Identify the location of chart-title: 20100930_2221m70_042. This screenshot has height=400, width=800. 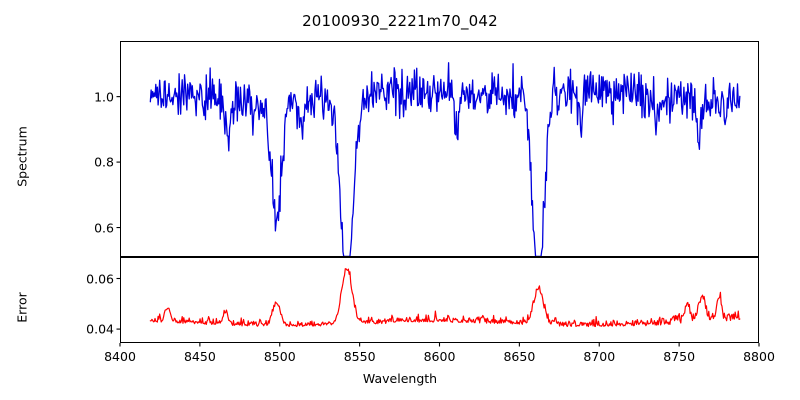
(400, 21).